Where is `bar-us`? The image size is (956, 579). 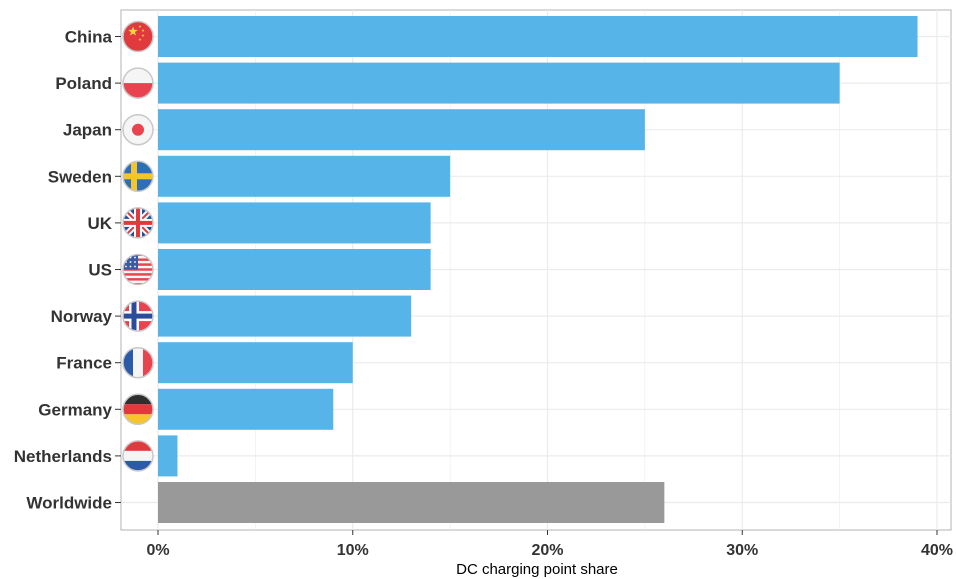
bar-us is located at coordinates (294, 269).